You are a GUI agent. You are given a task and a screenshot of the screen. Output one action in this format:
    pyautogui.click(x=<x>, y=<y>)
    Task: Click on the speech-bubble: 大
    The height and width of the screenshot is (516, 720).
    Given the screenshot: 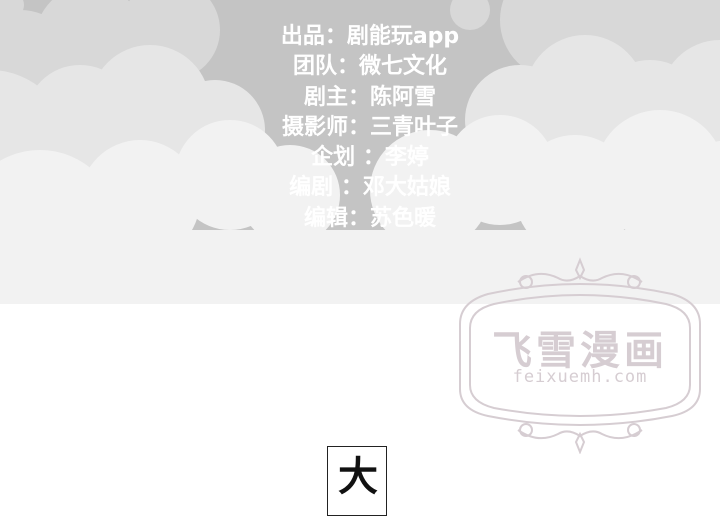 What is the action you would take?
    pyautogui.click(x=357, y=481)
    